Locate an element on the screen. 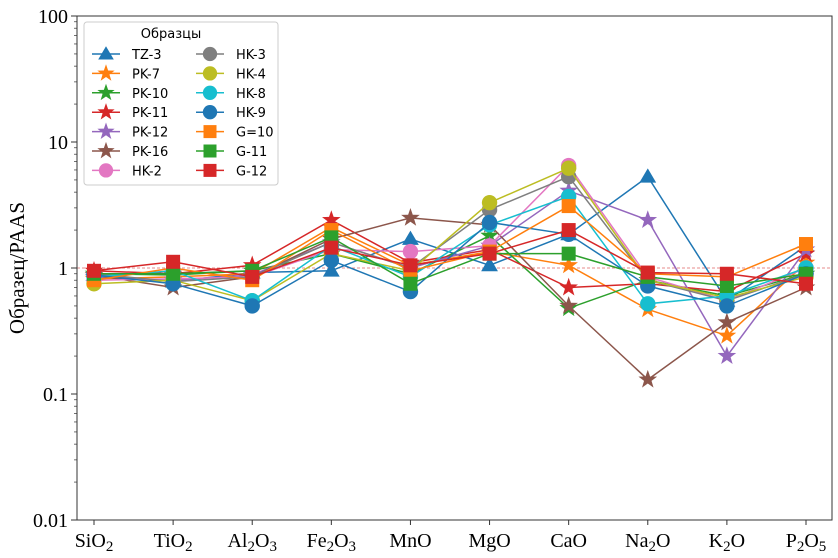  y-axis: 0.01 0.1 1 10 100 is located at coordinates (55, 269).